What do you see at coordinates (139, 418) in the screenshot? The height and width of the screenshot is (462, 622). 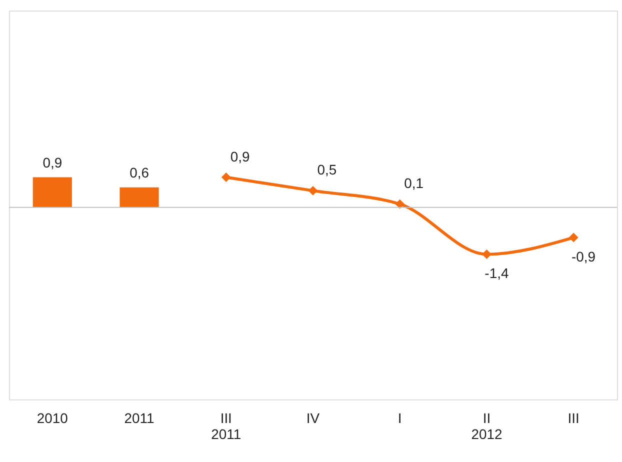 I see `x-tick-label: 2011` at bounding box center [139, 418].